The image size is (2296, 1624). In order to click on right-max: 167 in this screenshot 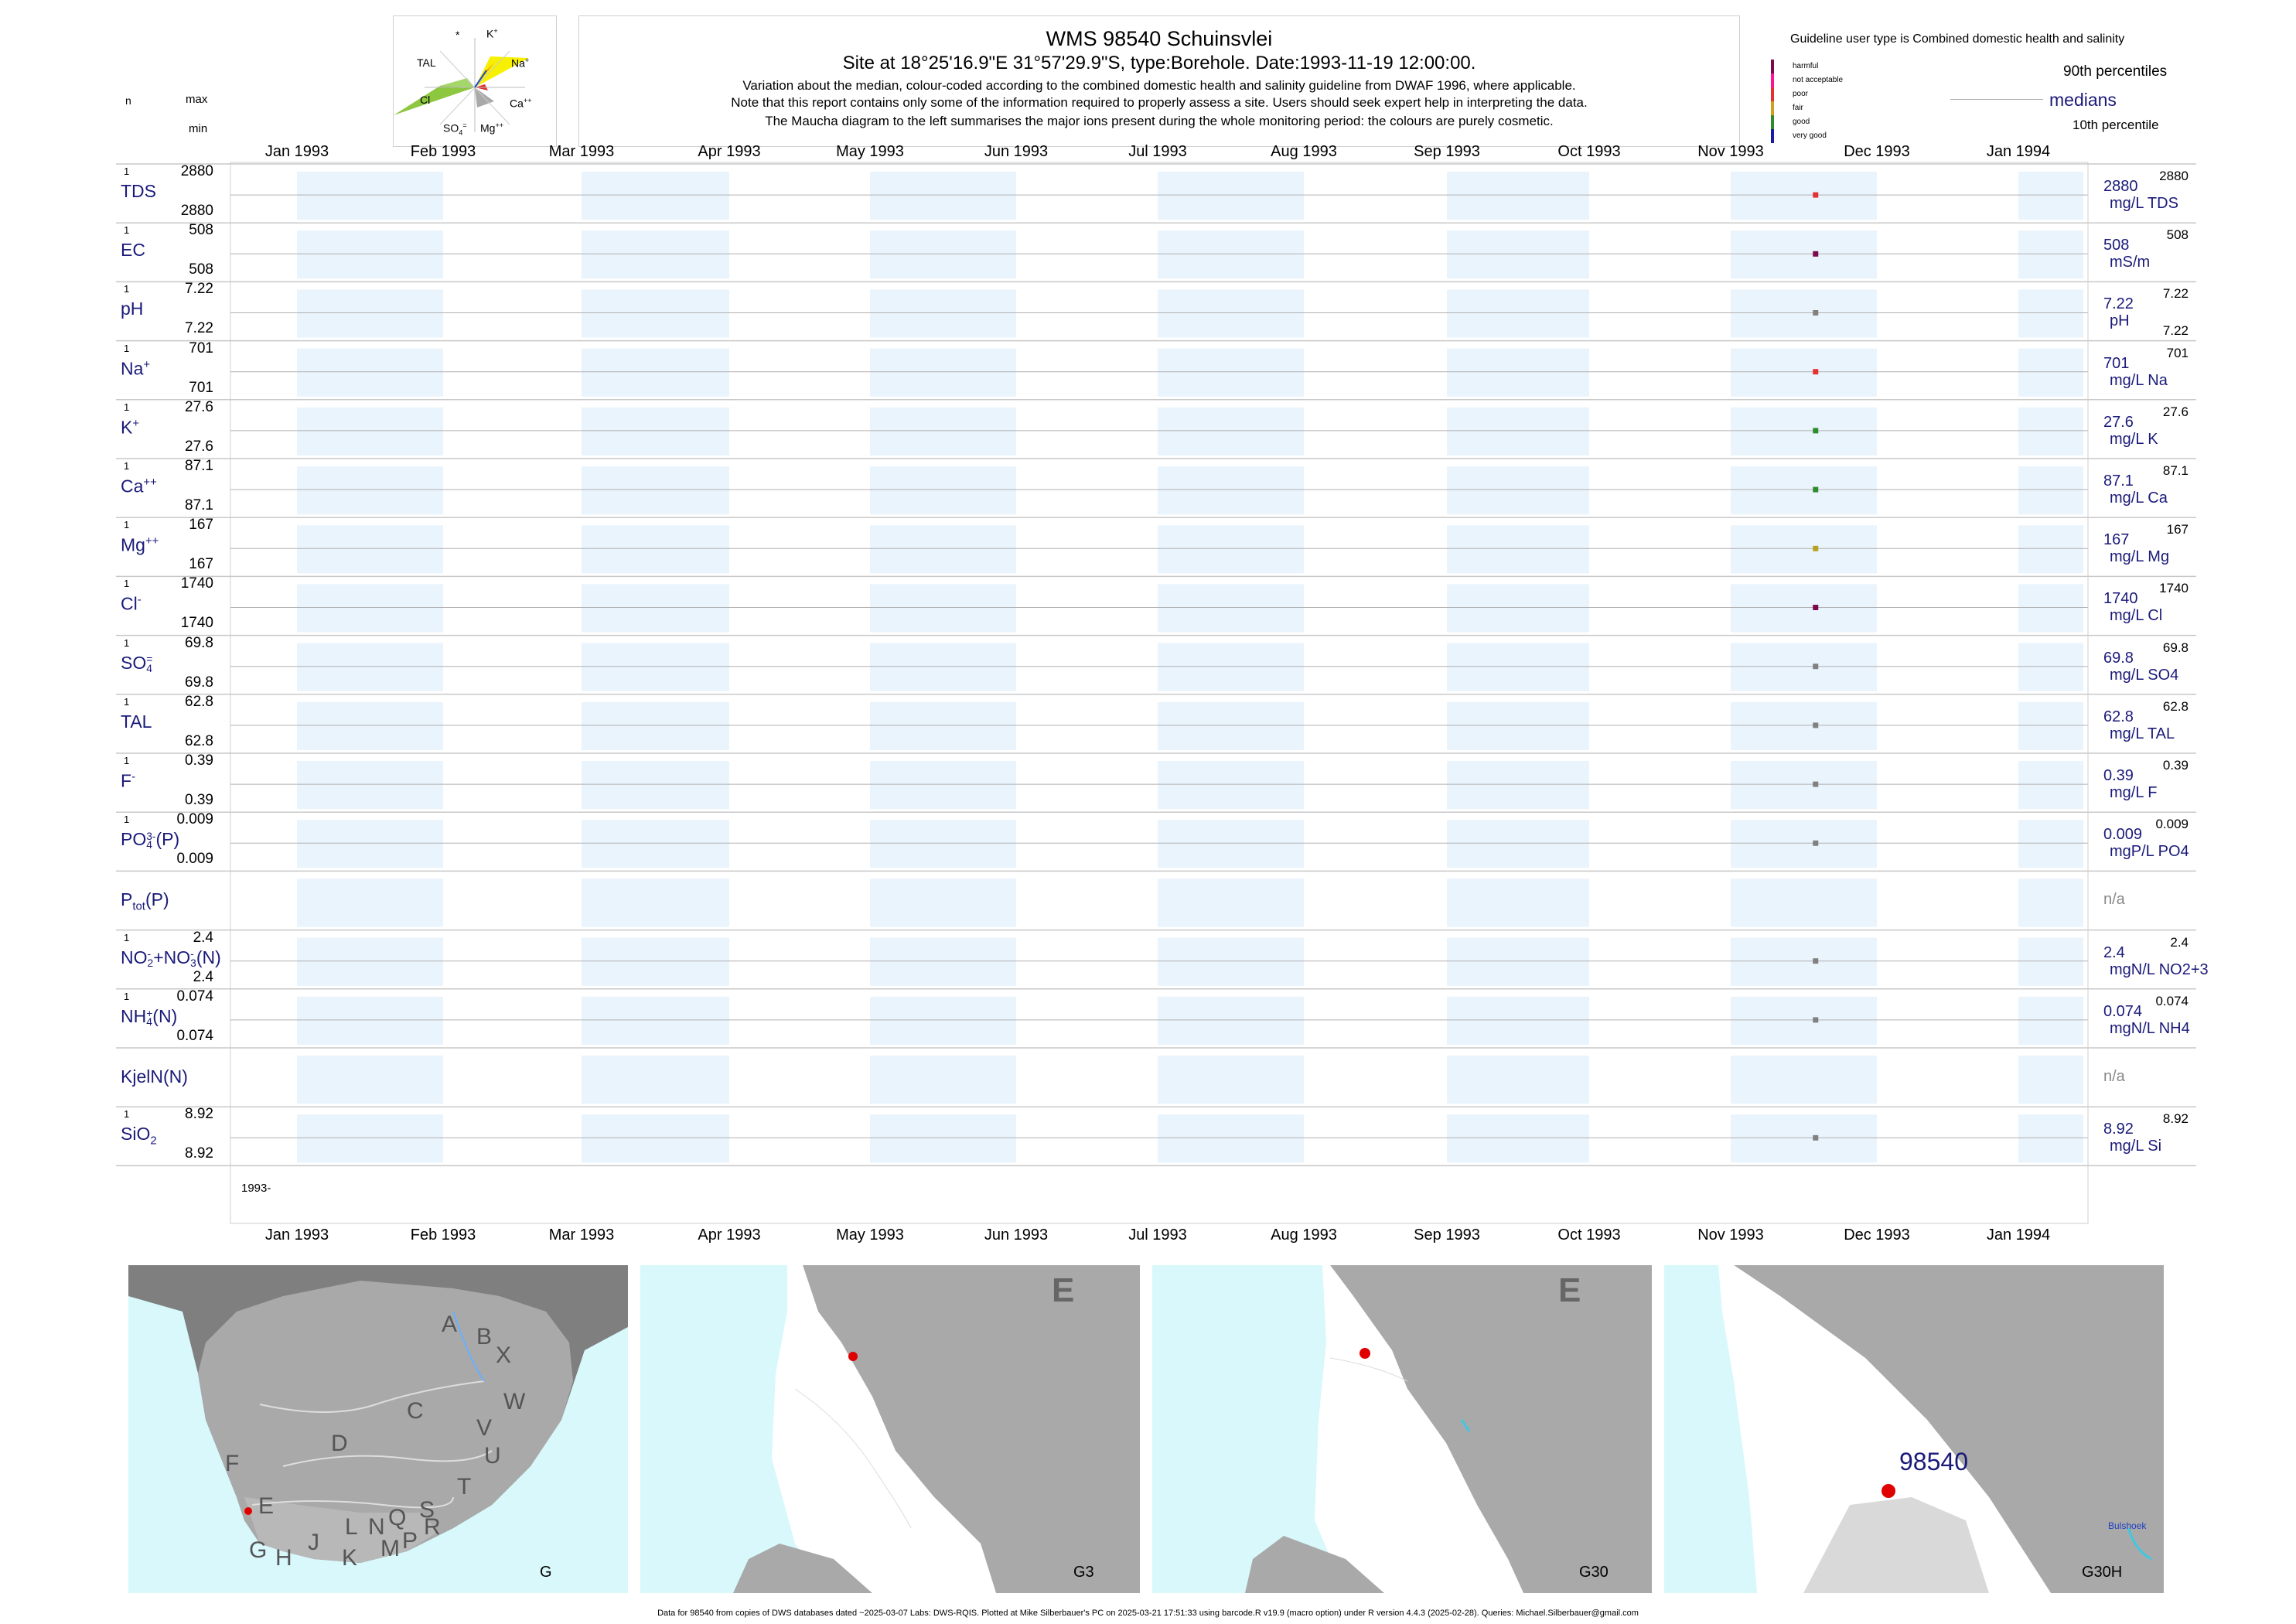, I will do `click(2177, 529)`.